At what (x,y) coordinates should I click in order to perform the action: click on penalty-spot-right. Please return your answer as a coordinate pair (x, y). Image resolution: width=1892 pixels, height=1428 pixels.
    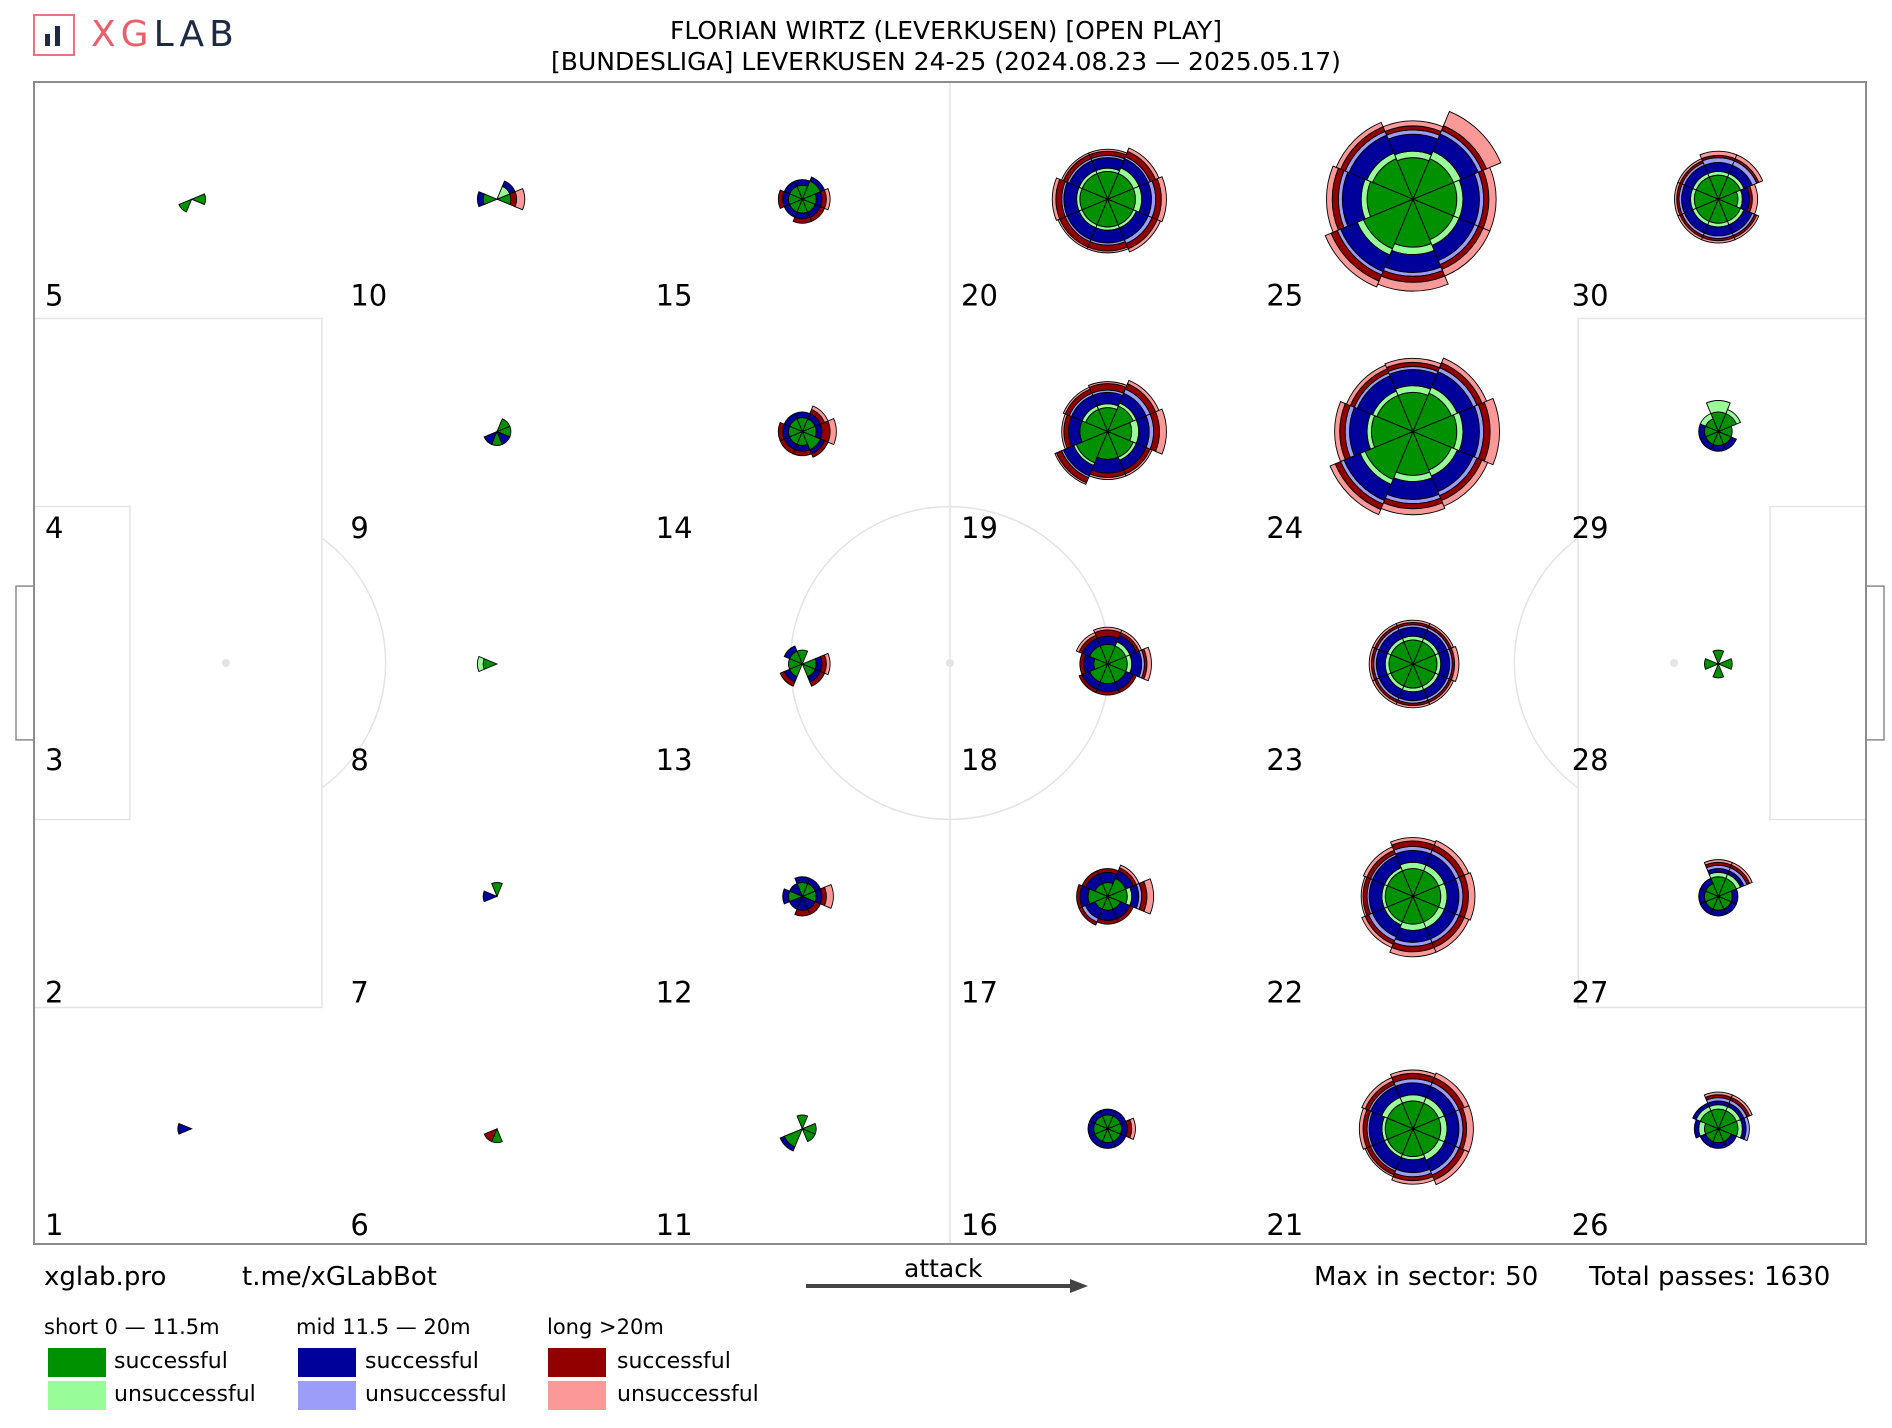
    Looking at the image, I should click on (1674, 663).